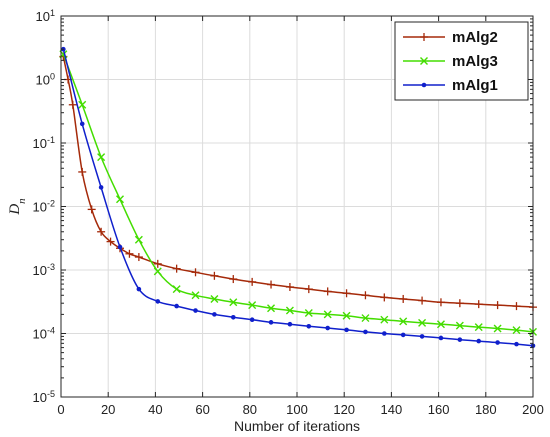 This screenshot has width=550, height=437. What do you see at coordinates (44, 270) in the screenshot?
I see `y-tick-label: 10⁻³` at bounding box center [44, 270].